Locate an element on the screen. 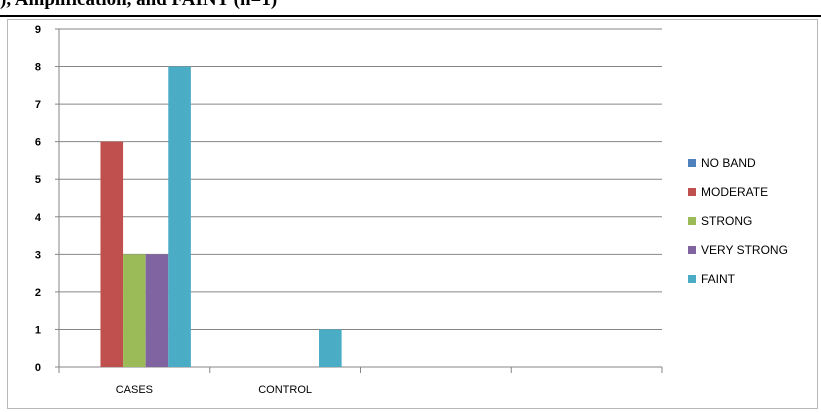 The width and height of the screenshot is (821, 412). legend-label: NO BAND is located at coordinates (728, 162).